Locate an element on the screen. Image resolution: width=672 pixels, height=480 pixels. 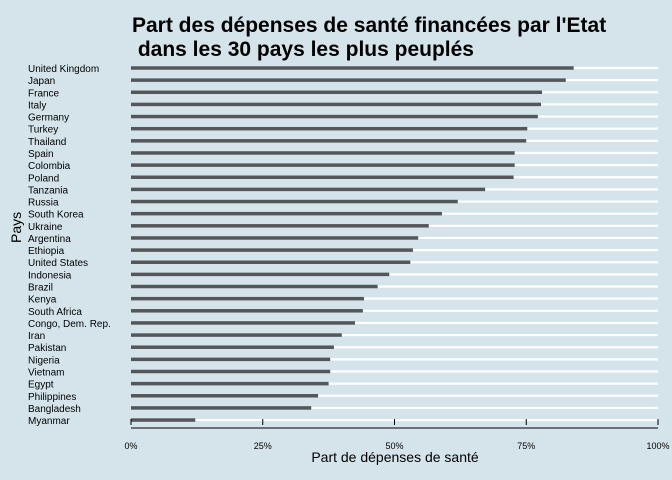
y-tick-label: Kenya is located at coordinates (42, 300).